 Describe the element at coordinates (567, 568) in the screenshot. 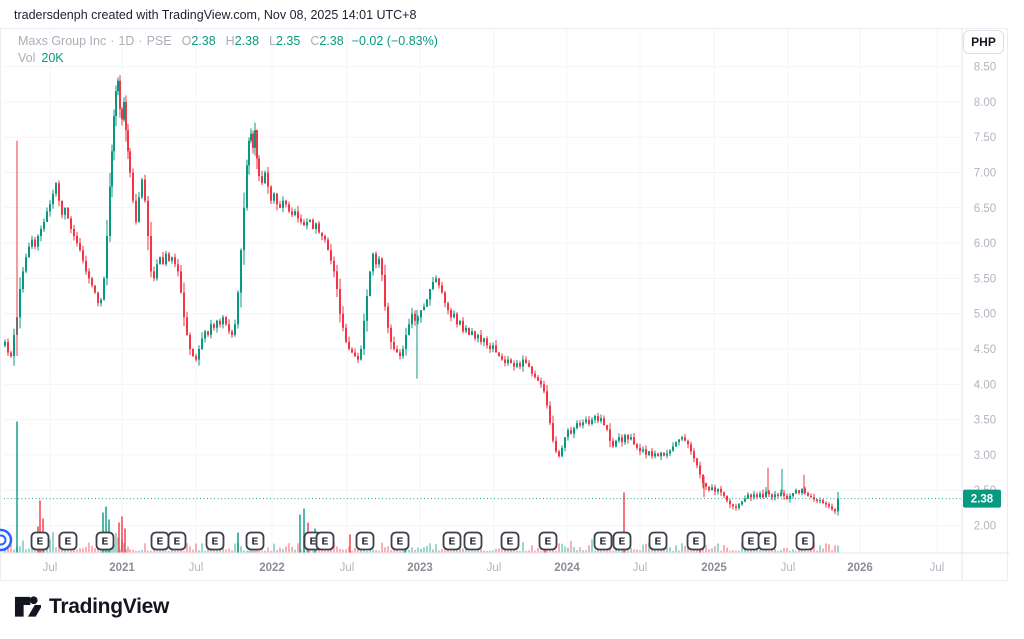

I see `time-axis-label: 2024` at that location.